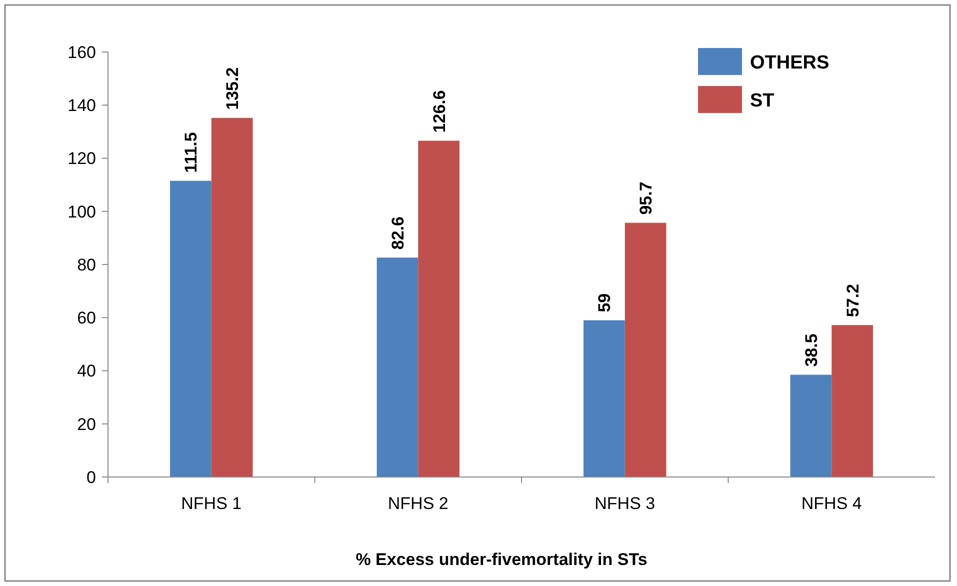 This screenshot has width=957, height=586. I want to click on data-label: 38.5, so click(811, 350).